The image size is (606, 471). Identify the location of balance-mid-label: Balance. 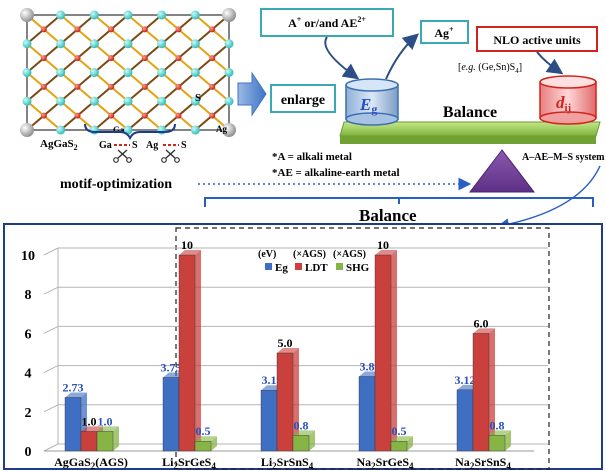
(388, 215).